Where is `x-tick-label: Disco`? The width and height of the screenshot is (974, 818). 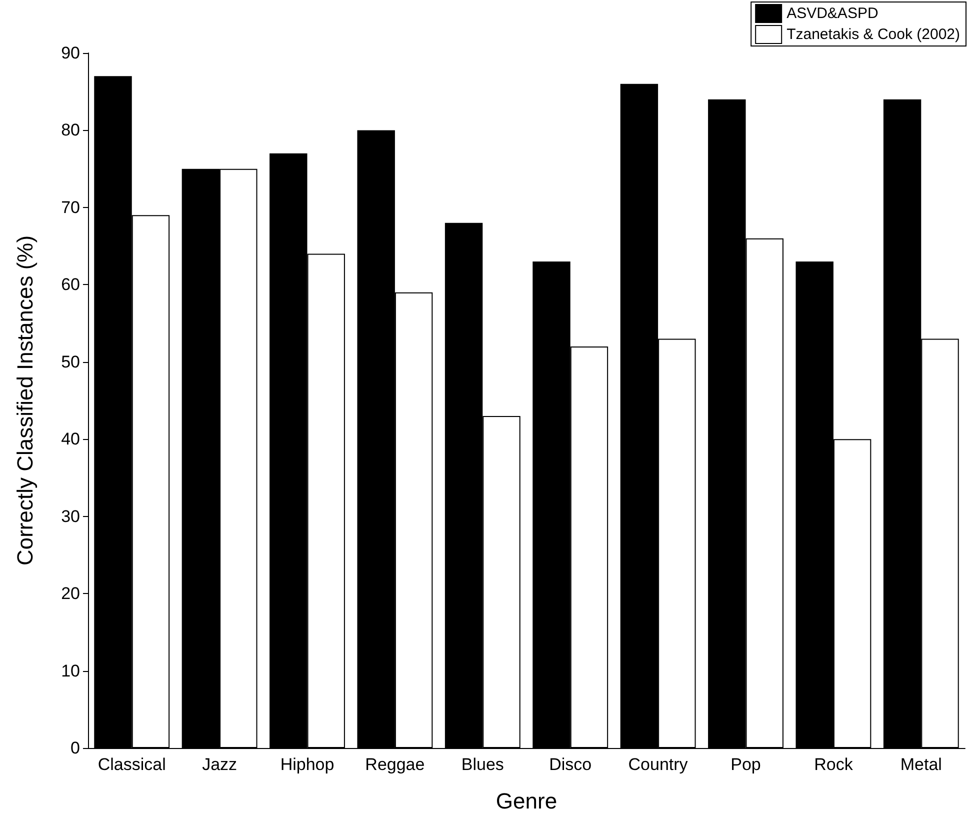
x-tick-label: Disco is located at coordinates (570, 764).